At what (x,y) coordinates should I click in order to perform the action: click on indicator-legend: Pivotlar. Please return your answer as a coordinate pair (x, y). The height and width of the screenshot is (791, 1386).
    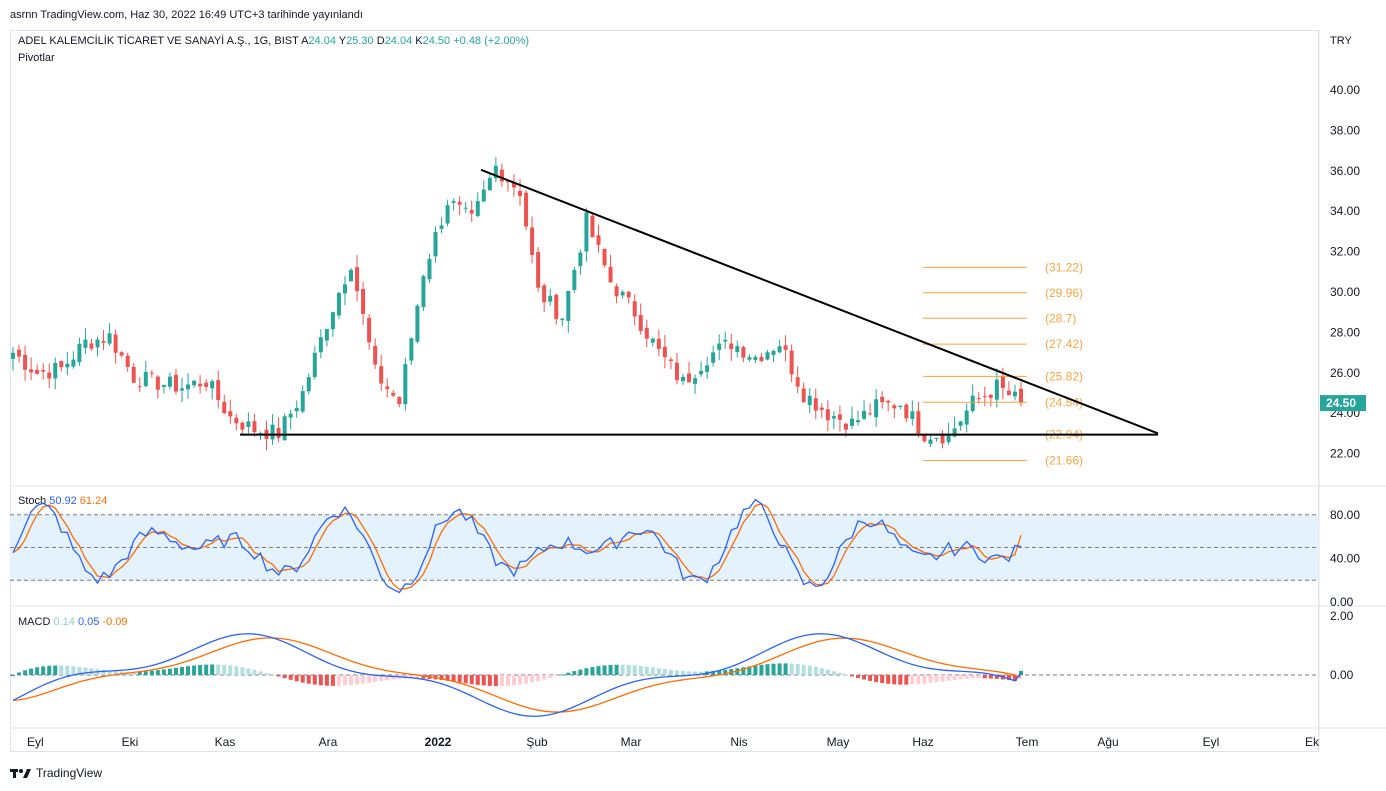
    Looking at the image, I should click on (36, 58).